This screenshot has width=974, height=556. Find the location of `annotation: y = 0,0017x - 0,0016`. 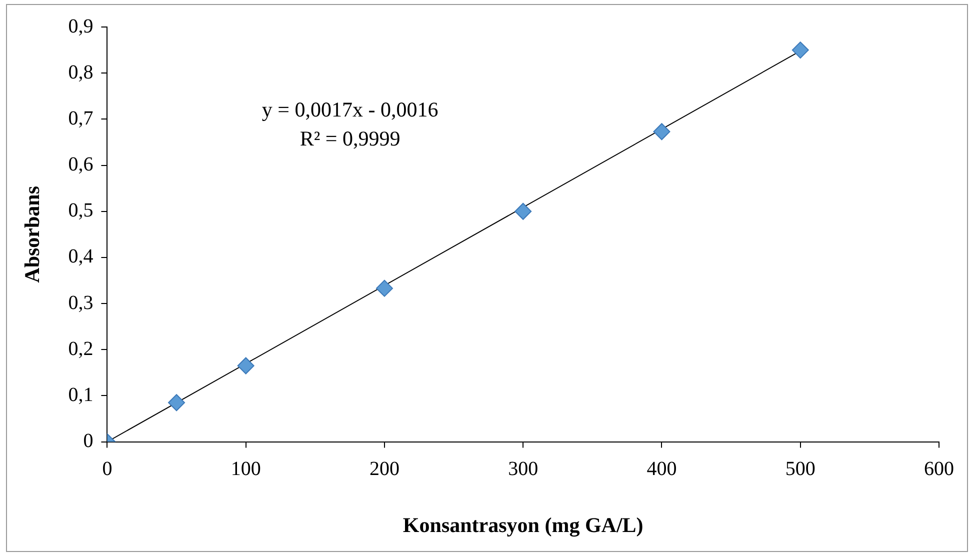

annotation: y = 0,0017x - 0,0016 is located at coordinates (350, 110).